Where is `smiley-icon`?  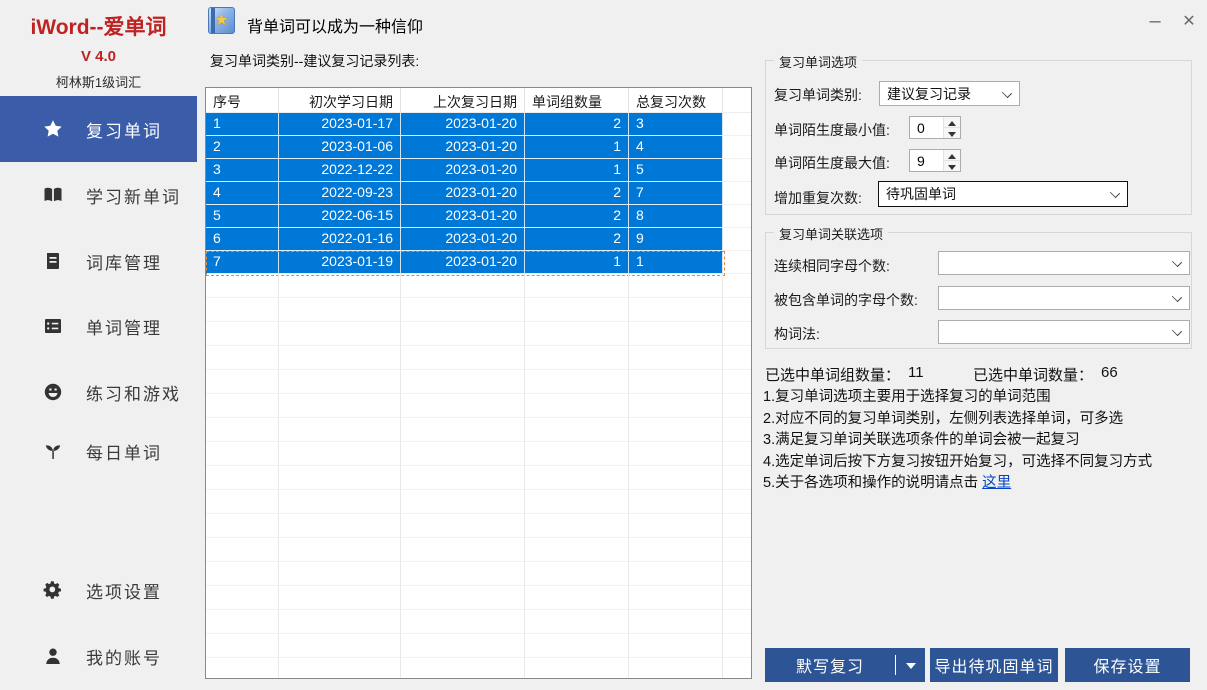
smiley-icon is located at coordinates (52, 392).